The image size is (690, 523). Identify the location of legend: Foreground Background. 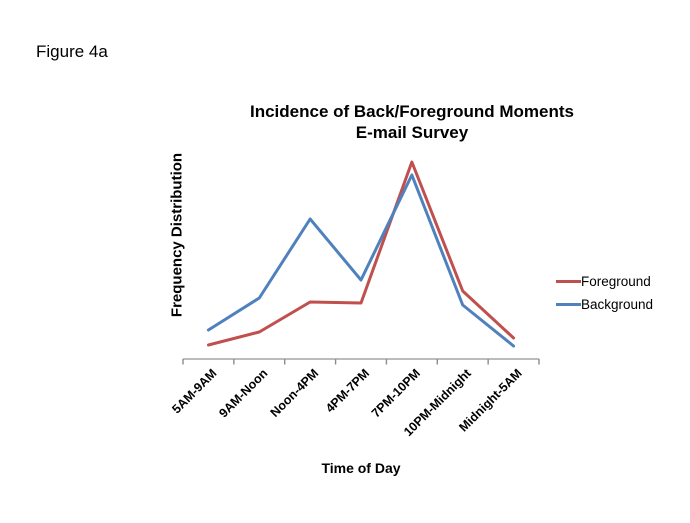
(604, 296).